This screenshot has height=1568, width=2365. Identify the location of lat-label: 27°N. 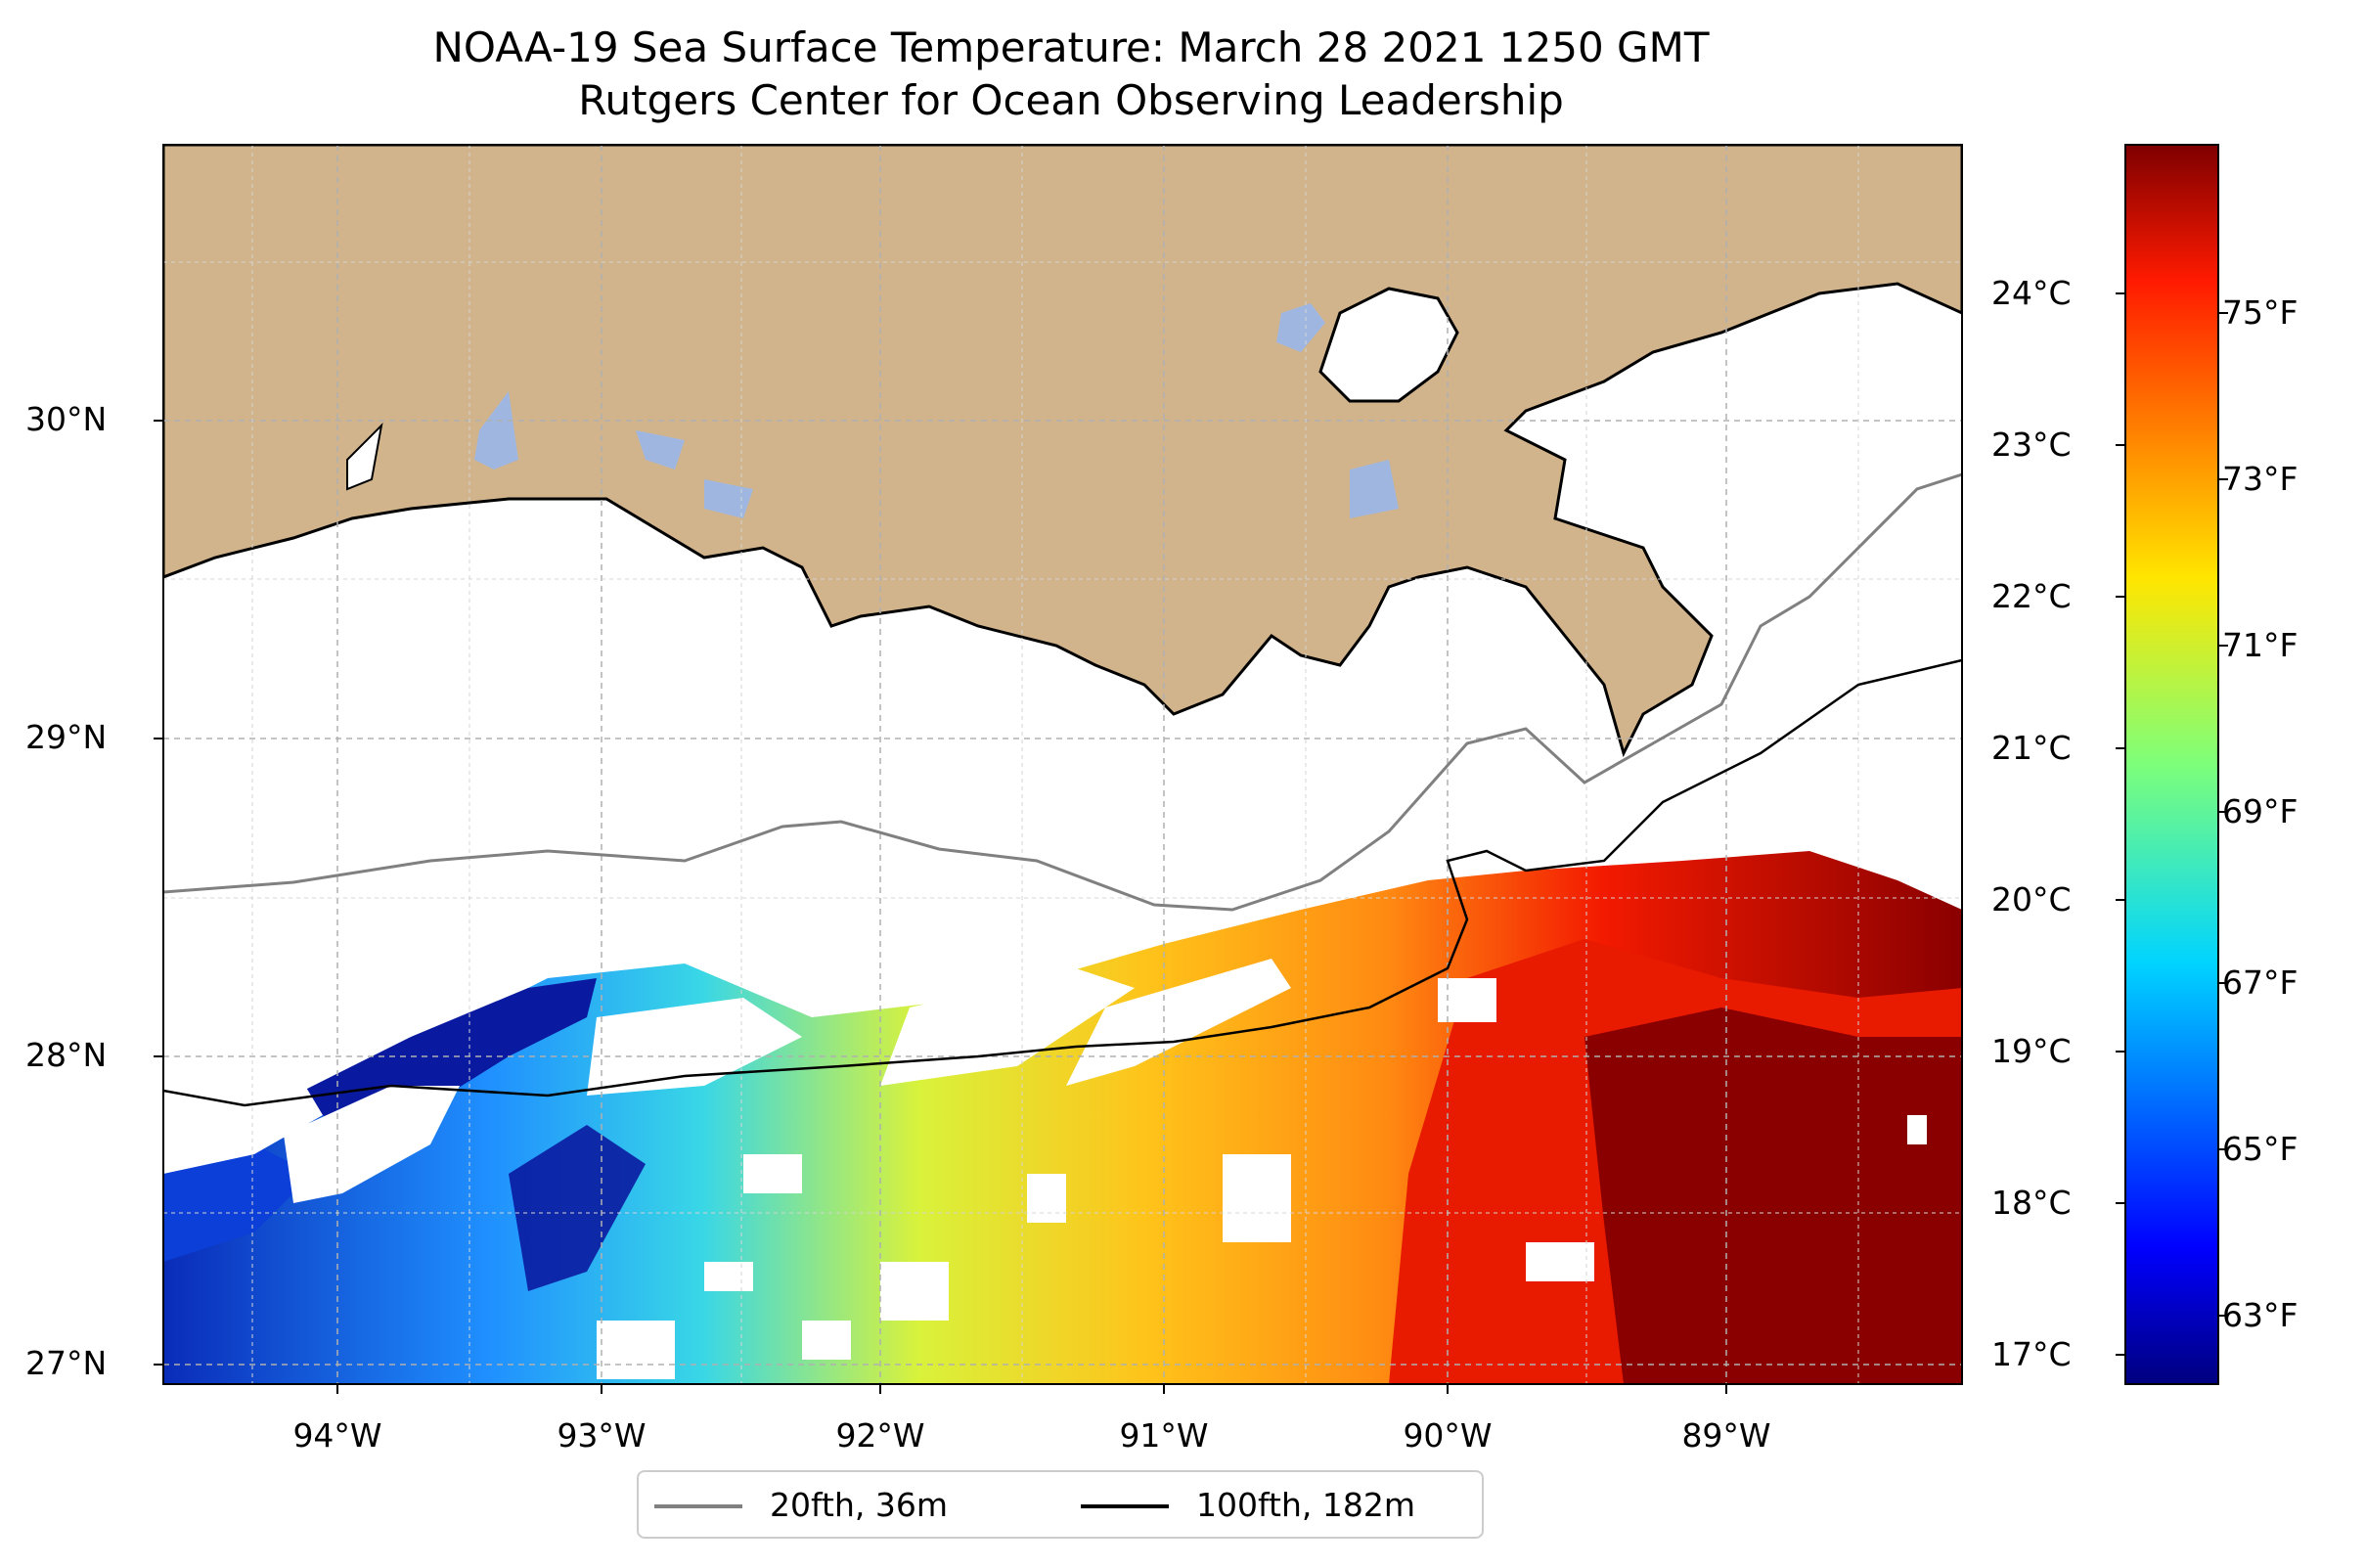
(66, 1363).